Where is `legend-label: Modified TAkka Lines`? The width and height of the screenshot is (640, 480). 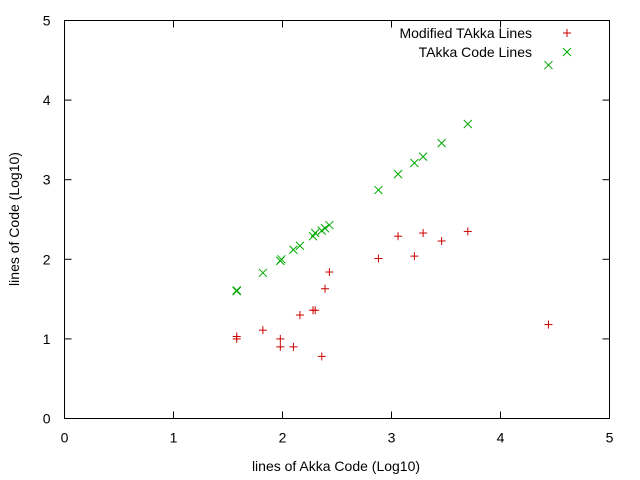 legend-label: Modified TAkka Lines is located at coordinates (465, 33).